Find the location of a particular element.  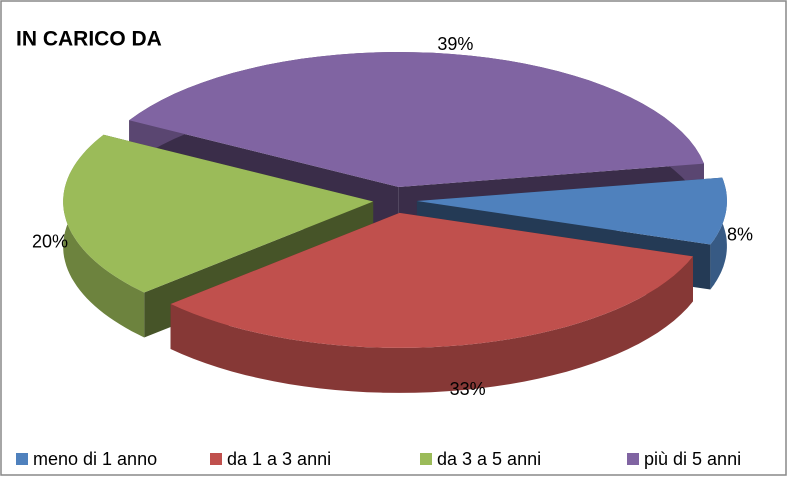

data-label: 39% is located at coordinates (455, 44).